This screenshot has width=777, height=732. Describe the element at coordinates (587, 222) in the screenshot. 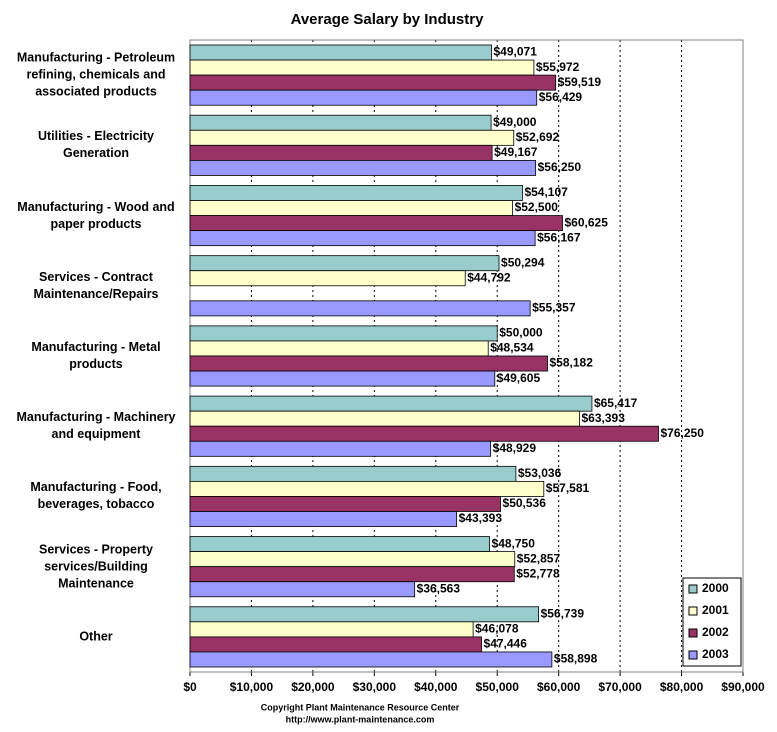

I see `value-label: $60,625` at that location.